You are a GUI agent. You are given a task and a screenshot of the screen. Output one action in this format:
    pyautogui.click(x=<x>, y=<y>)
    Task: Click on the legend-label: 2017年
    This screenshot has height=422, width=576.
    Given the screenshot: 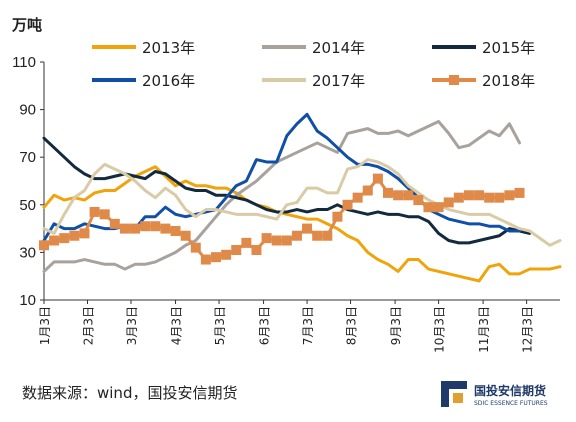 What is the action you would take?
    pyautogui.click(x=338, y=81)
    